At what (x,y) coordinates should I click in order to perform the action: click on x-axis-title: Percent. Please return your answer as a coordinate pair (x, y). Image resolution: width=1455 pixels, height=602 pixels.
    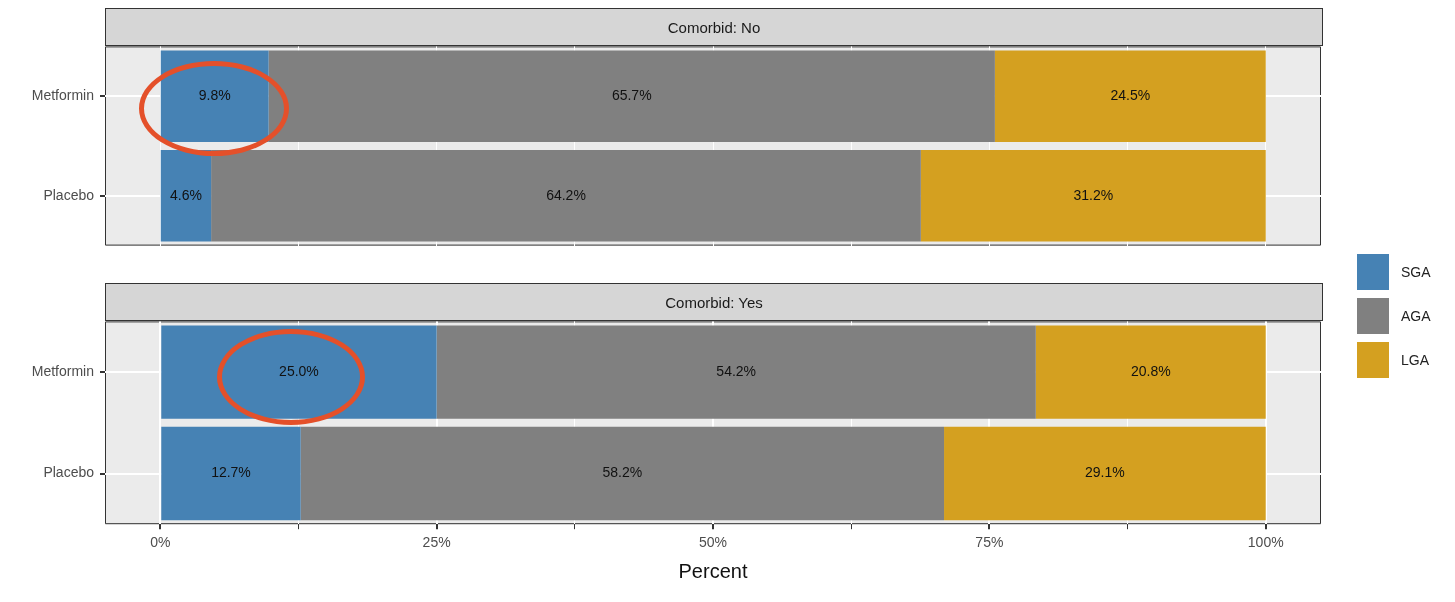
    Looking at the image, I should click on (713, 570).